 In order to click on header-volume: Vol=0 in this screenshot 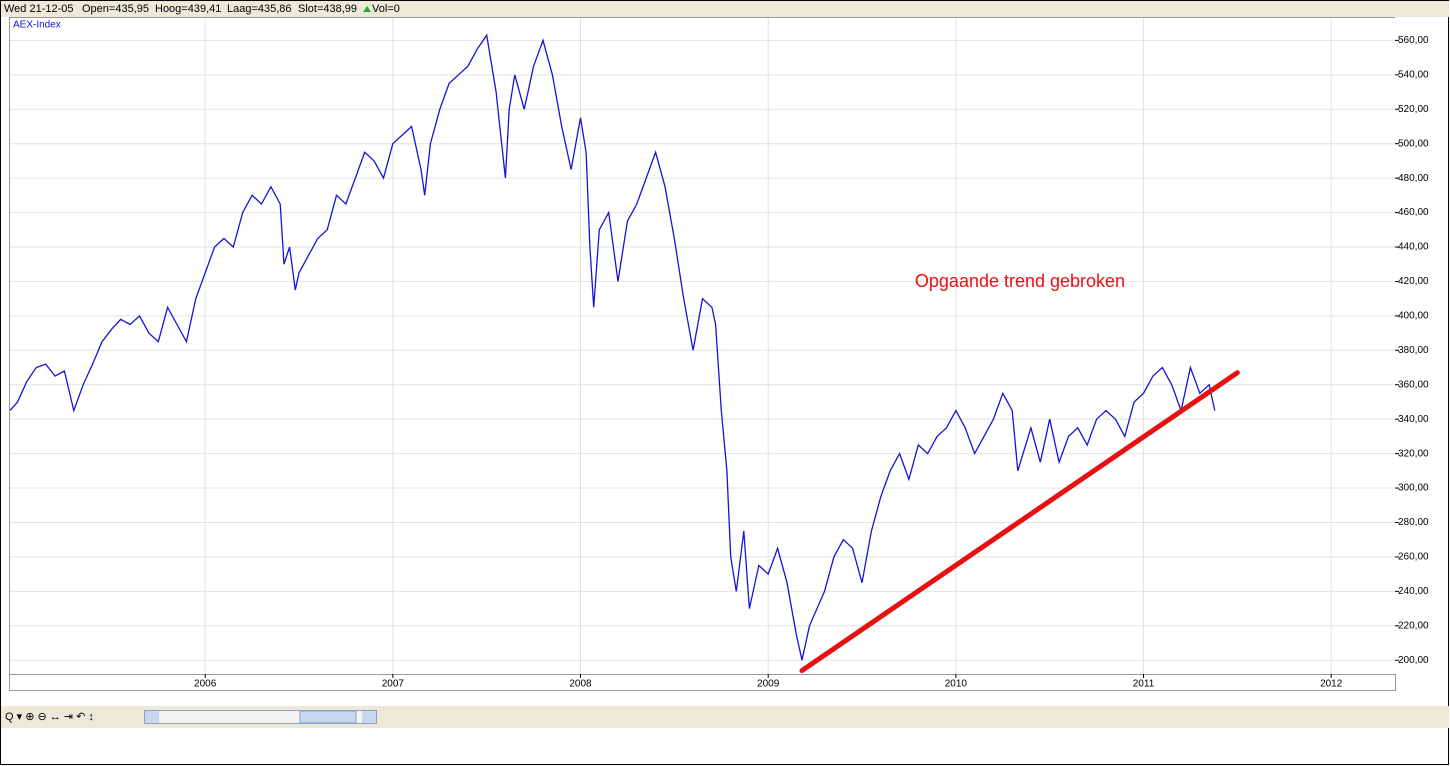, I will do `click(386, 9)`.